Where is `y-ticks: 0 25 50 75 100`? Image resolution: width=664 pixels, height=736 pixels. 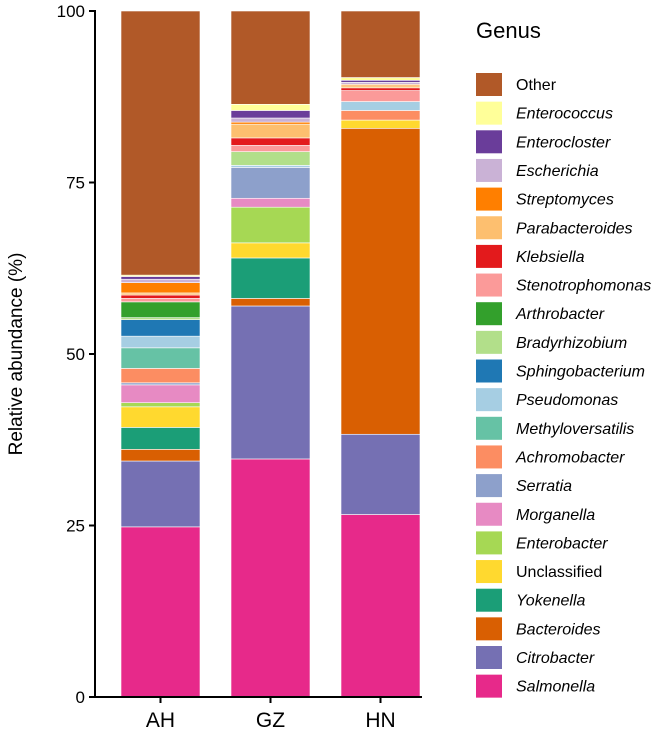 y-ticks: 0 25 50 75 100 is located at coordinates (76, 354).